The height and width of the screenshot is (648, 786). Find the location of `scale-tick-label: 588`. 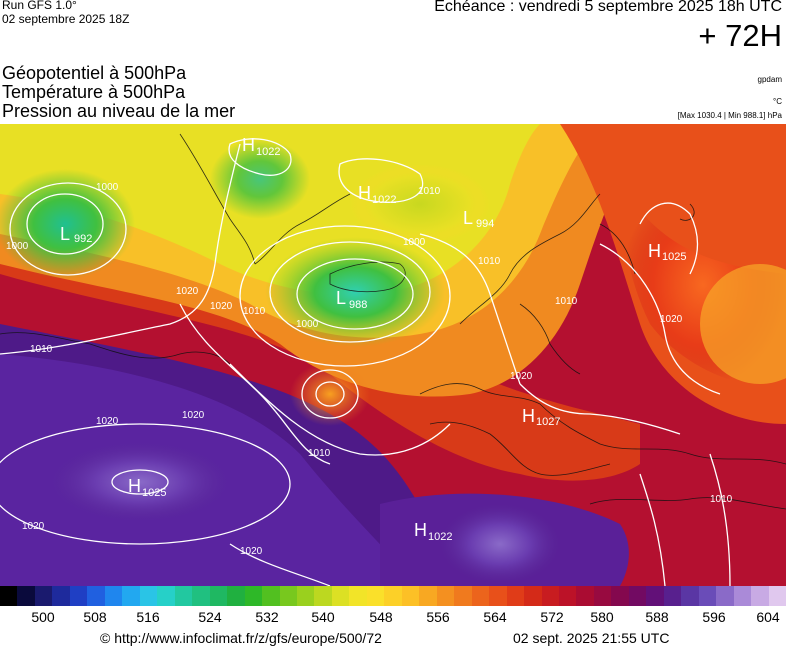

scale-tick-label: 588 is located at coordinates (657, 617).